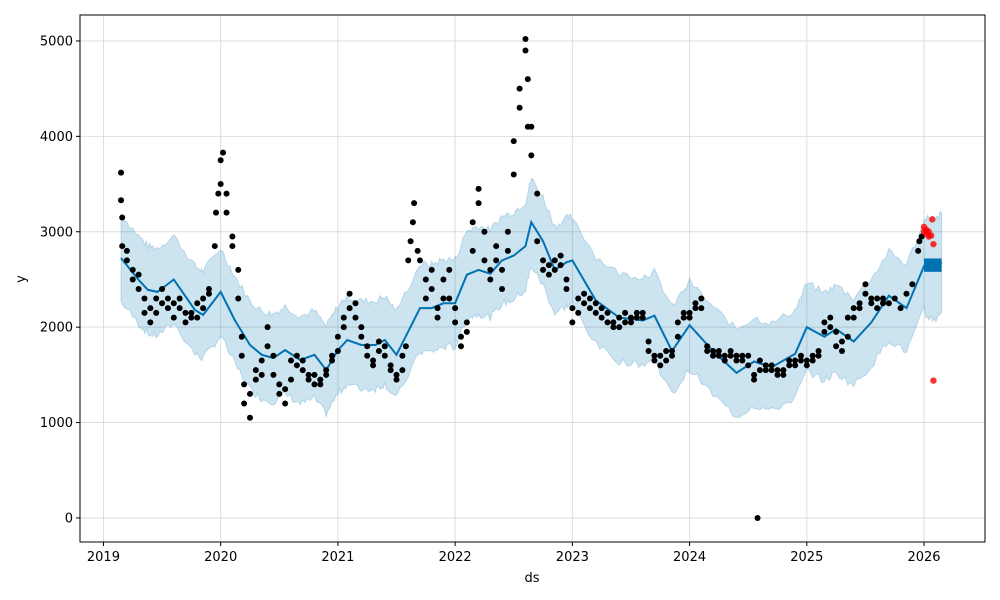  Describe the element at coordinates (56, 137) in the screenshot. I see `y-tick-label: 4000` at that location.